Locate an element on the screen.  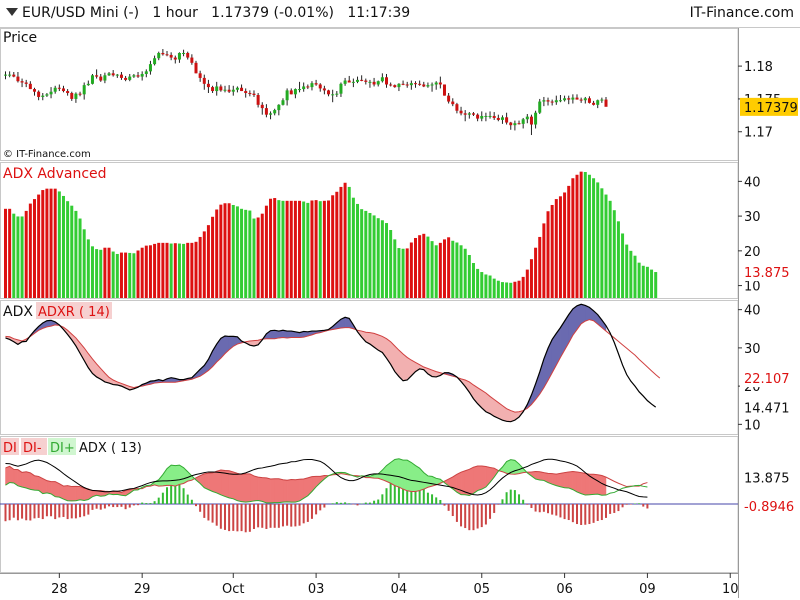
dropdown-arrow-icon is located at coordinates (12, 12).